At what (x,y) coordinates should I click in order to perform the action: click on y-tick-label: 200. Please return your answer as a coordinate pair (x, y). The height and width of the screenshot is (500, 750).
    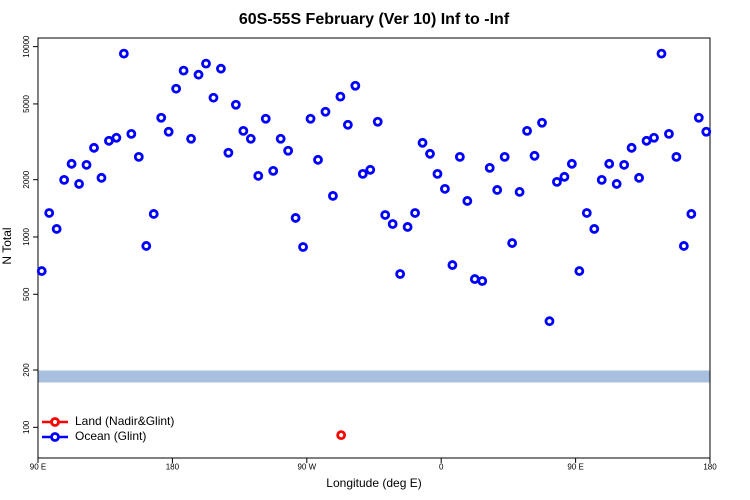
    Looking at the image, I should click on (26, 370).